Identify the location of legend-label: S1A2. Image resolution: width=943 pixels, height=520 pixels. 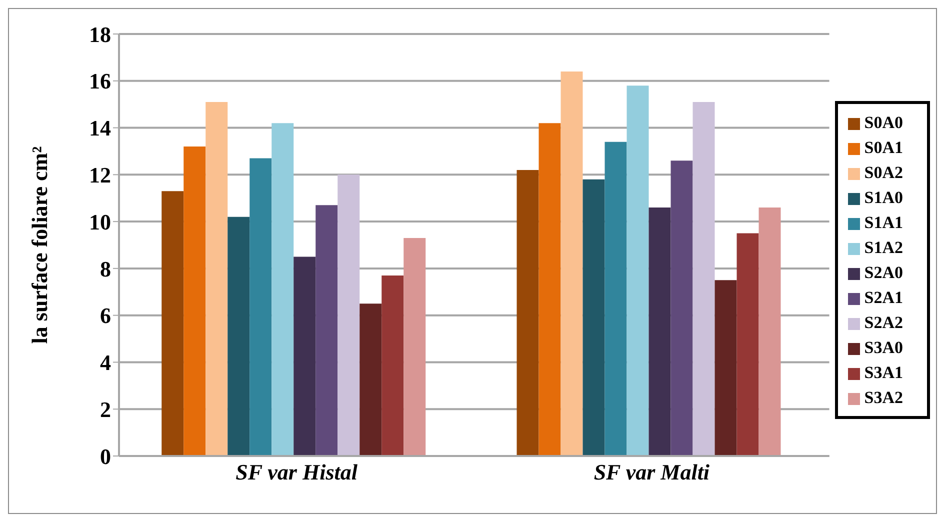
(883, 247).